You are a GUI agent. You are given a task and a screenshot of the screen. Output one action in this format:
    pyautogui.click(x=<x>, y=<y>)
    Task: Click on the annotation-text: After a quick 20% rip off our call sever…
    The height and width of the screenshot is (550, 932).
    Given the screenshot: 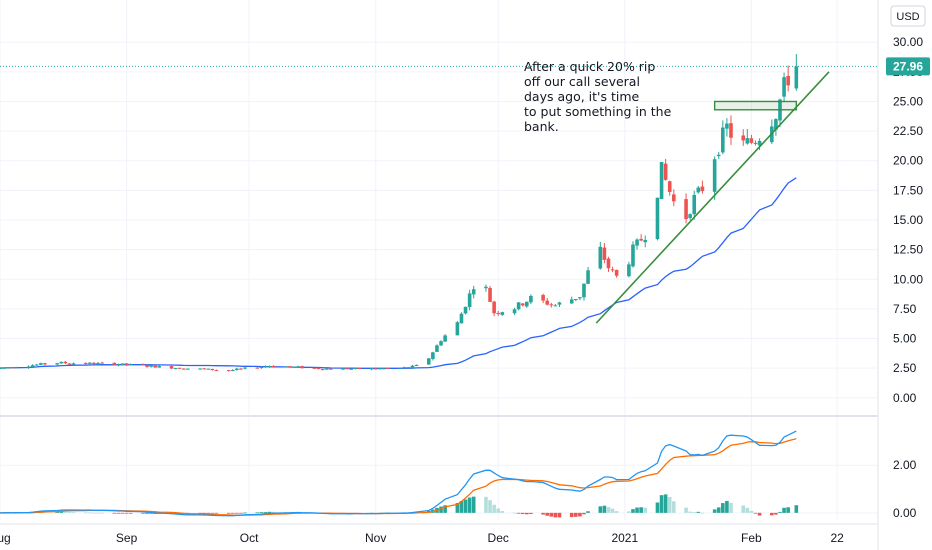 What is the action you would take?
    pyautogui.click(x=599, y=96)
    